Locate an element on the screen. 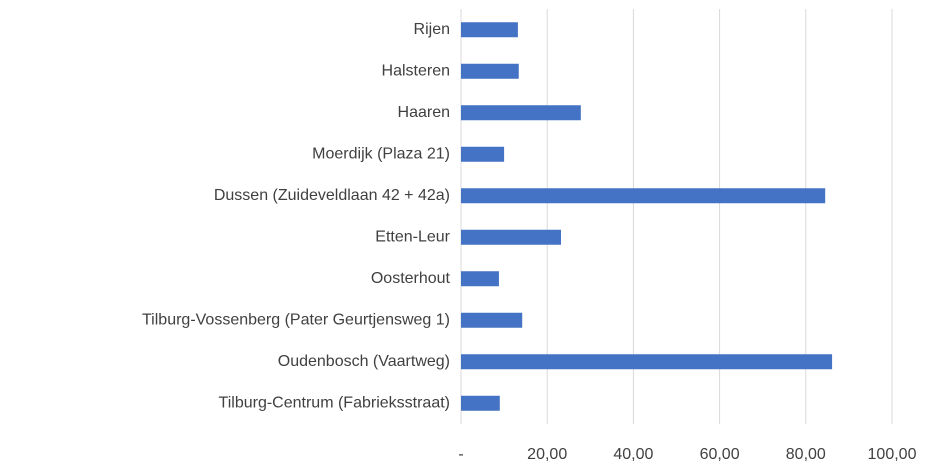 The height and width of the screenshot is (465, 925). y-tick-label: Dussen (Zuideveldlaan 42 + 42a) is located at coordinates (332, 195).